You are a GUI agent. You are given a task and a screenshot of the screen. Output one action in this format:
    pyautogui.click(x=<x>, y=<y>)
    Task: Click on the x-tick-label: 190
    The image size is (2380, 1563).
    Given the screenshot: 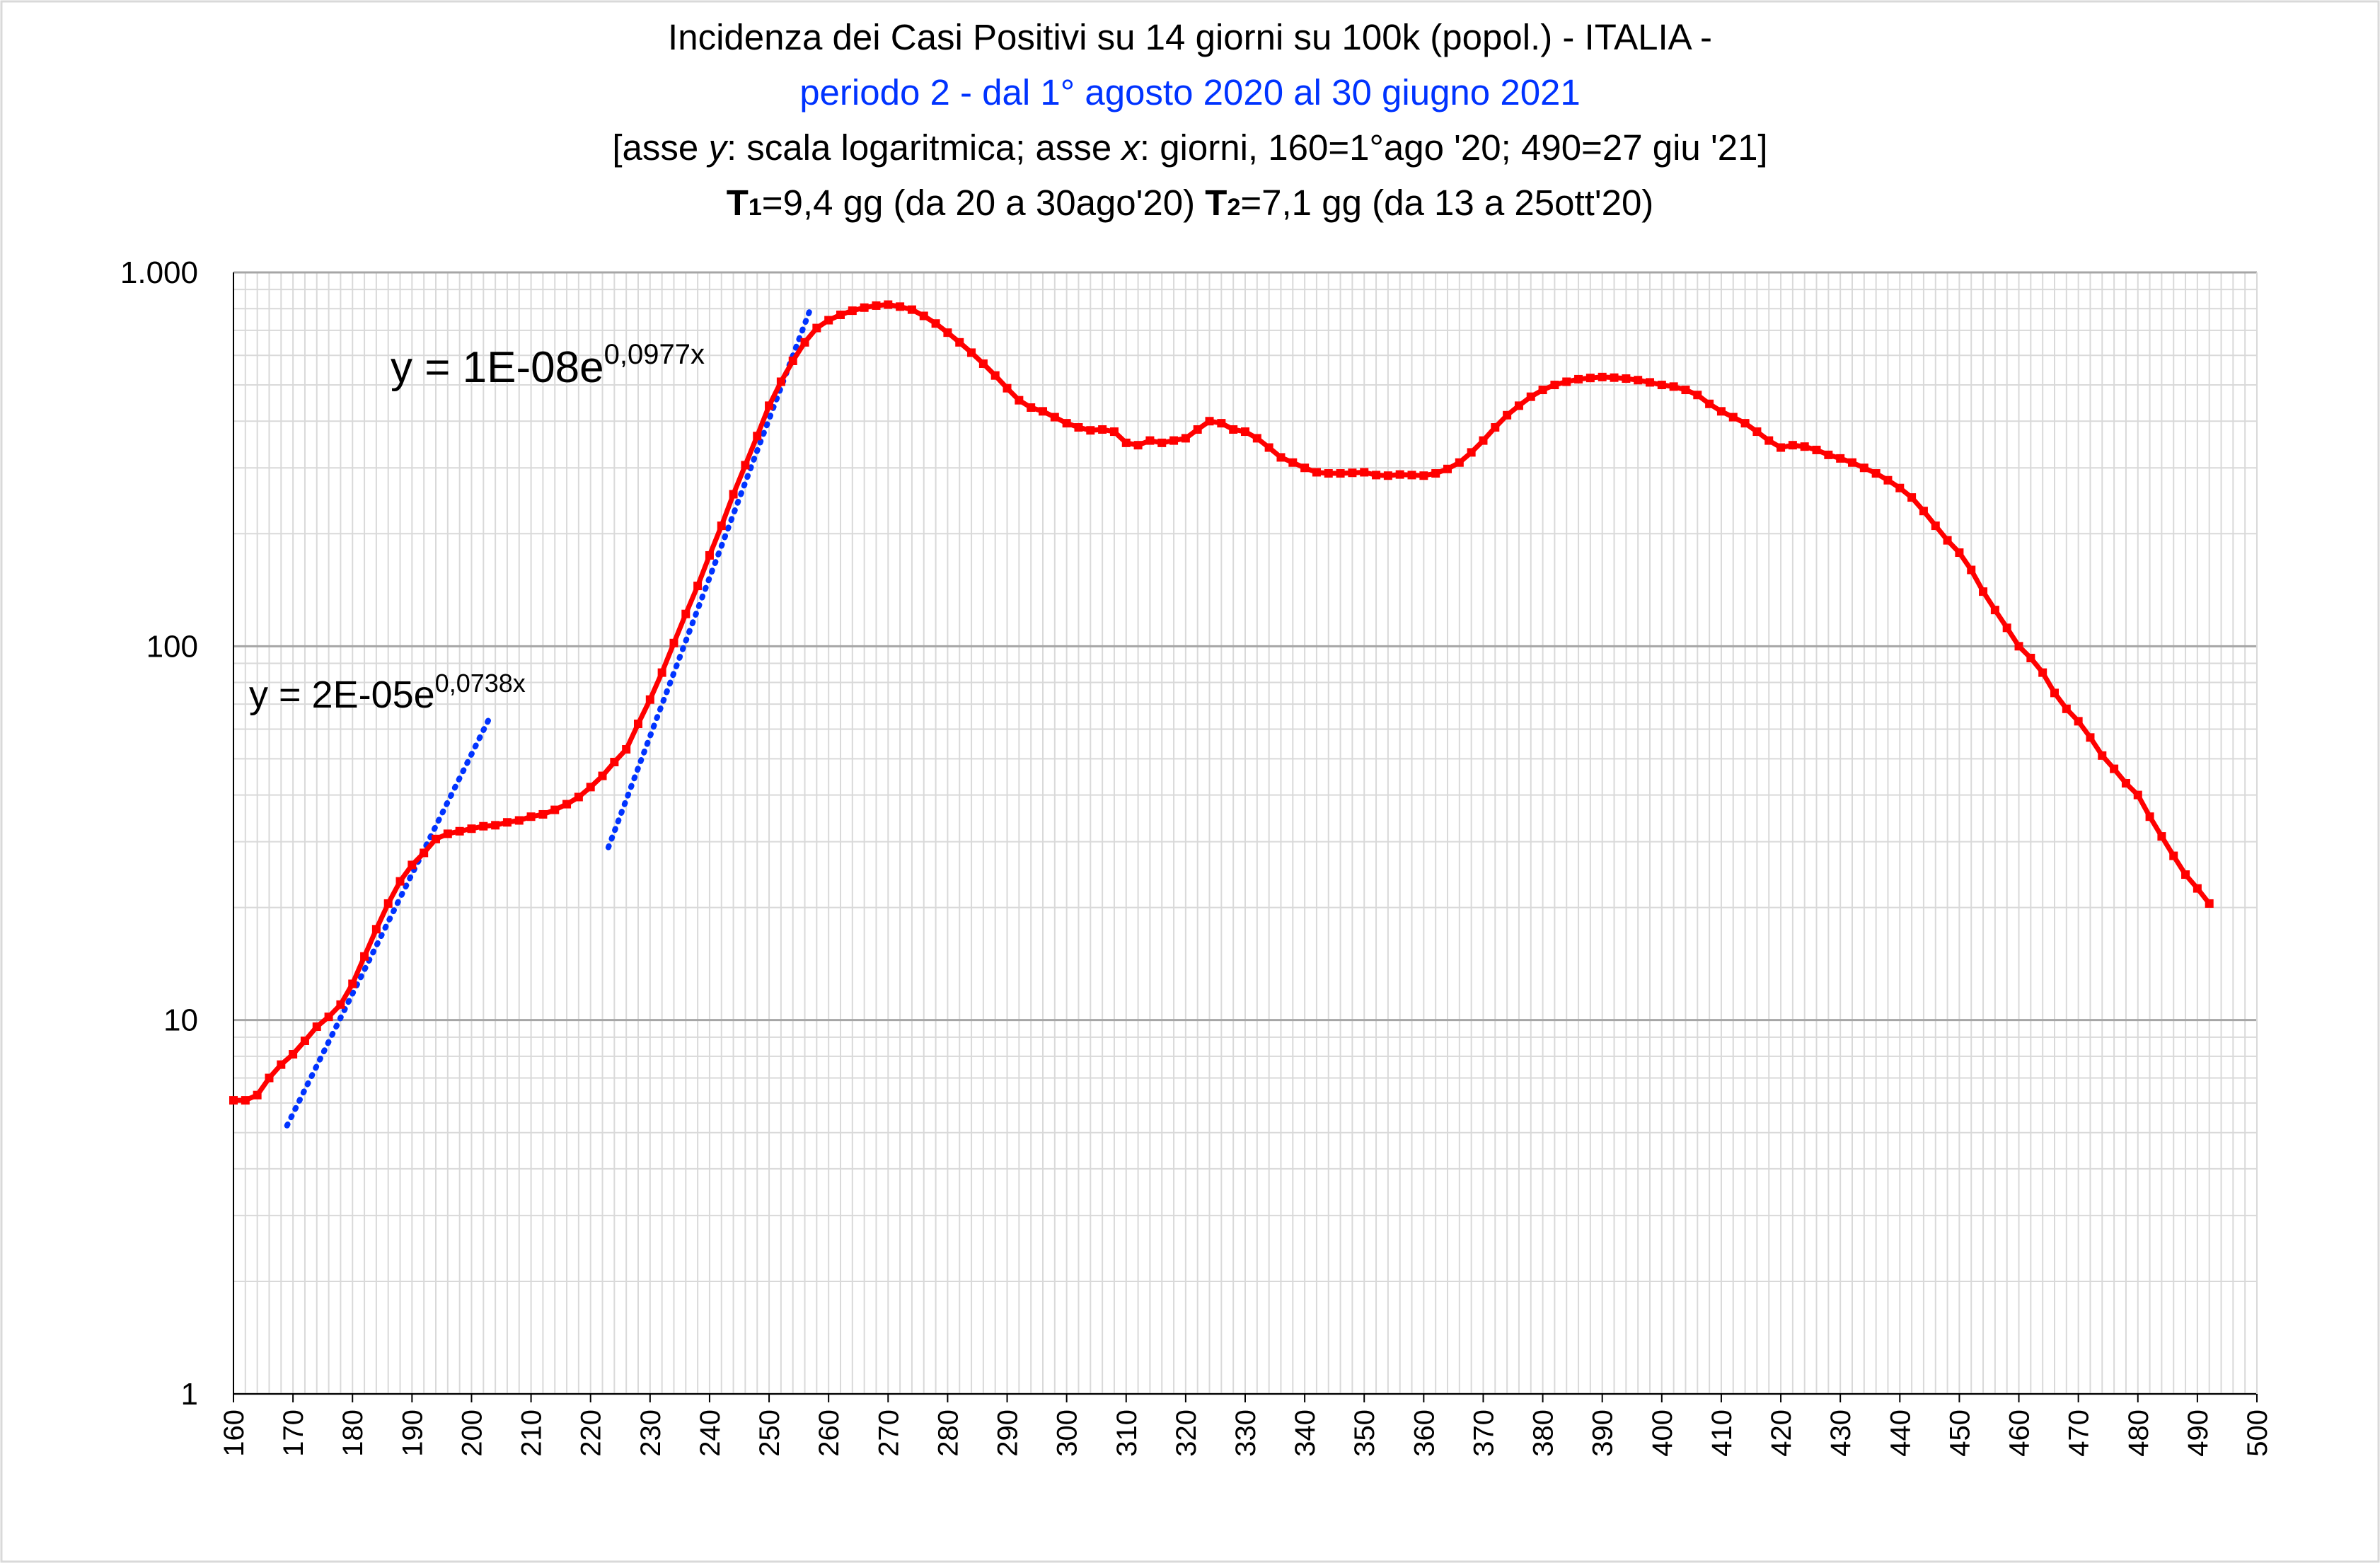 What is the action you would take?
    pyautogui.click(x=412, y=1433)
    